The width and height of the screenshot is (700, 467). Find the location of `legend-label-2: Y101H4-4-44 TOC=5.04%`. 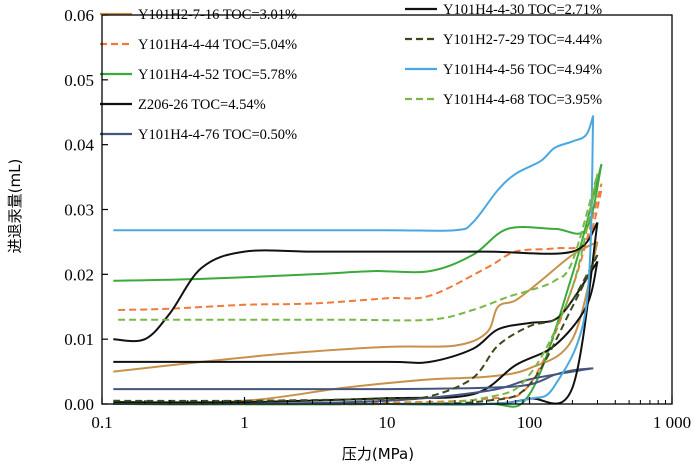

legend-label-2: Y101H4-4-44 TOC=5.04% is located at coordinates (217, 45).